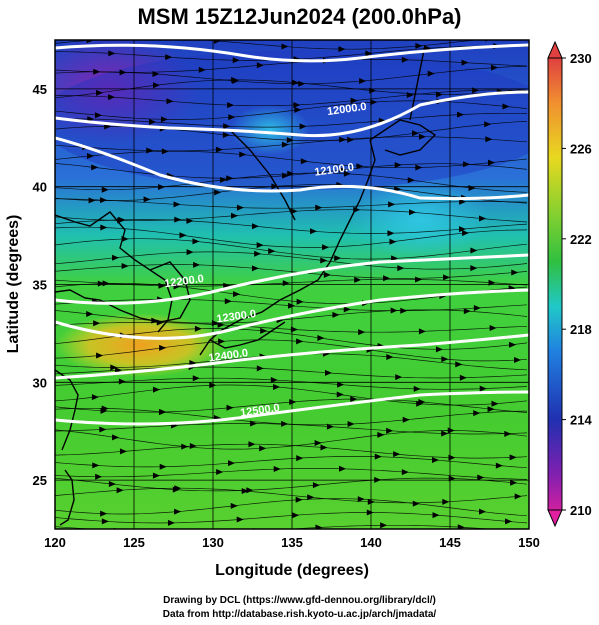  I want to click on y-tick-label: 30, so click(40, 382).